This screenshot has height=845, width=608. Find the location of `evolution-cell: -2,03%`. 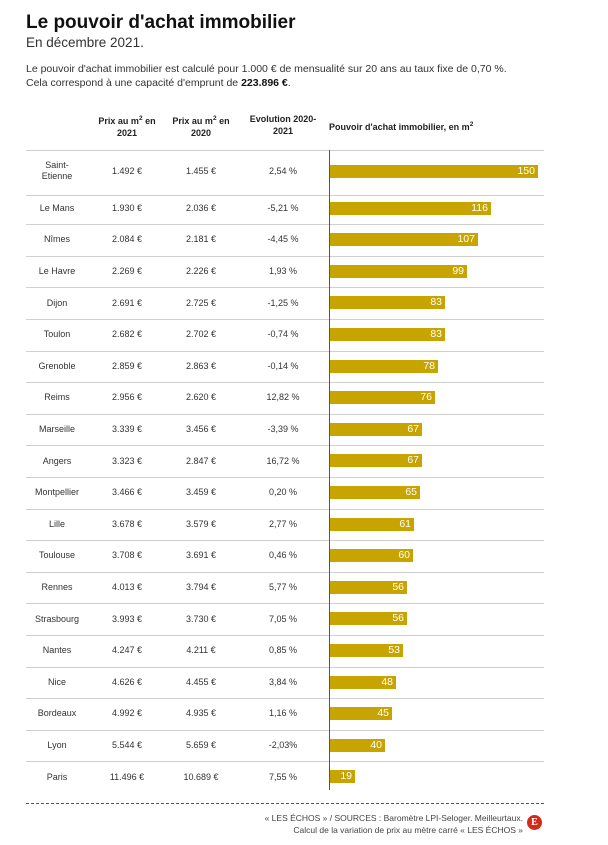

evolution-cell: -2,03% is located at coordinates (283, 745).